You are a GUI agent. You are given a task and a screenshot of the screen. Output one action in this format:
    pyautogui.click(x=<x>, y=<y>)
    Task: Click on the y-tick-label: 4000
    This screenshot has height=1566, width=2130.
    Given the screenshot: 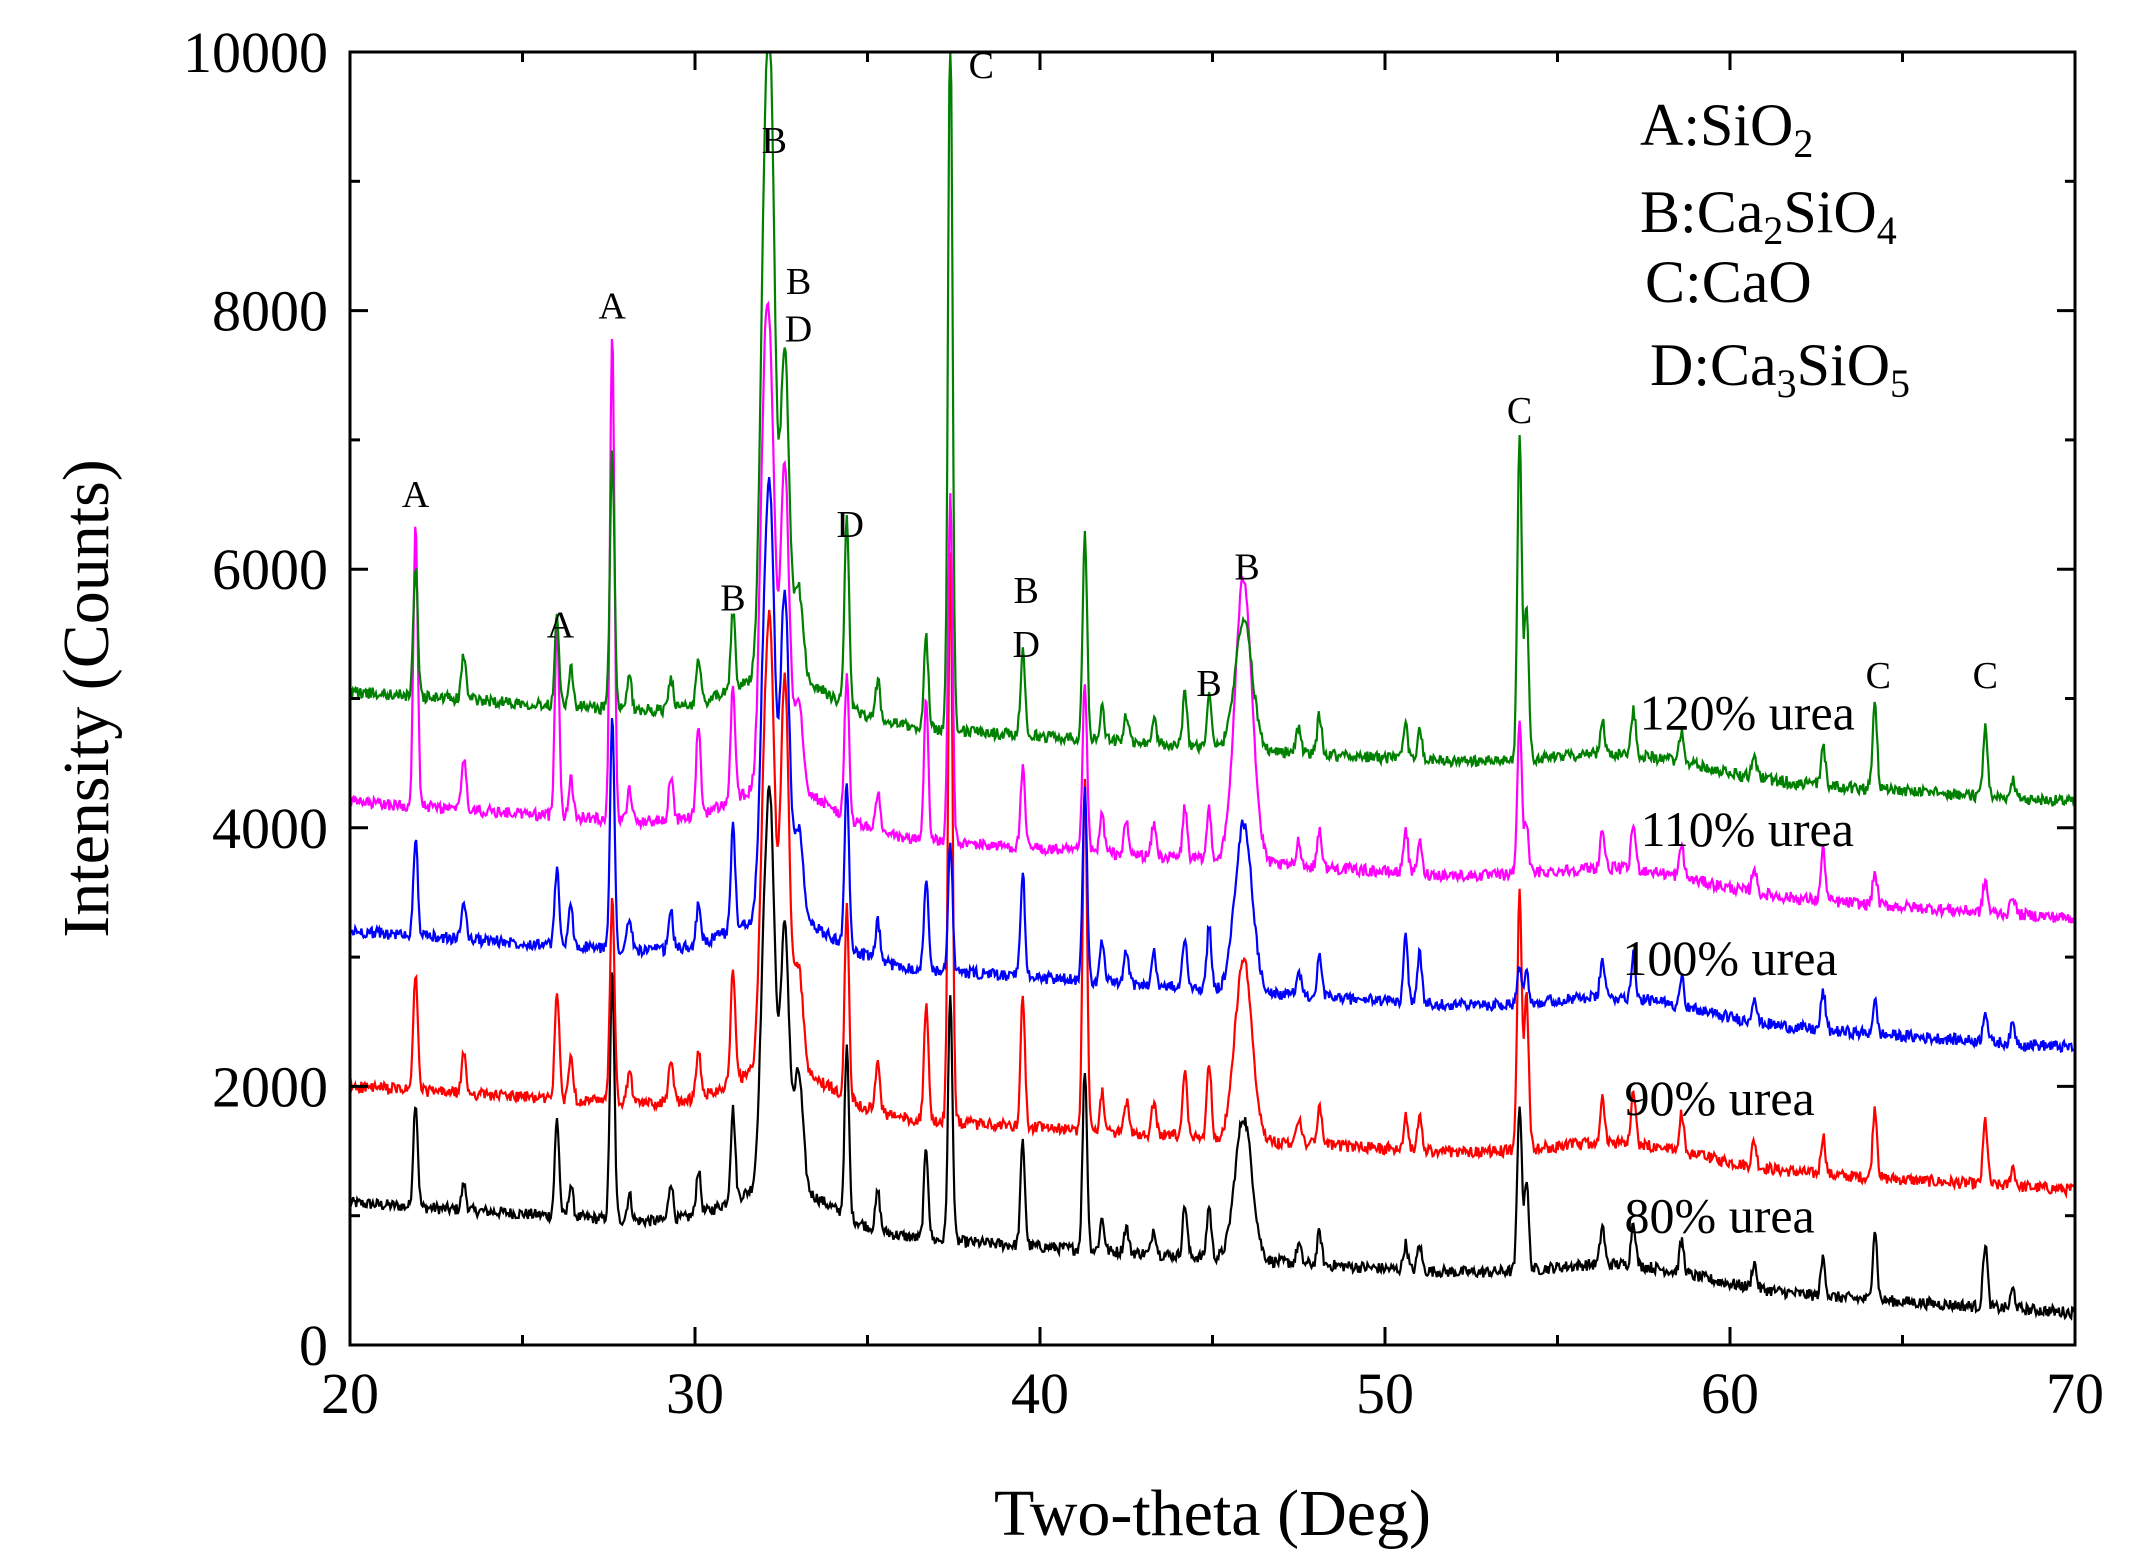 What is the action you would take?
    pyautogui.click(x=270, y=828)
    